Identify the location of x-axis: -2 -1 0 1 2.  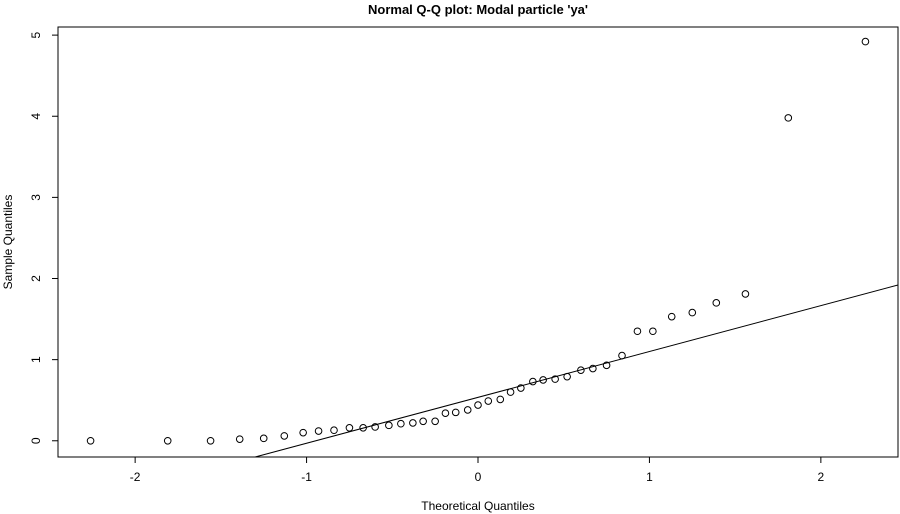
(477, 470).